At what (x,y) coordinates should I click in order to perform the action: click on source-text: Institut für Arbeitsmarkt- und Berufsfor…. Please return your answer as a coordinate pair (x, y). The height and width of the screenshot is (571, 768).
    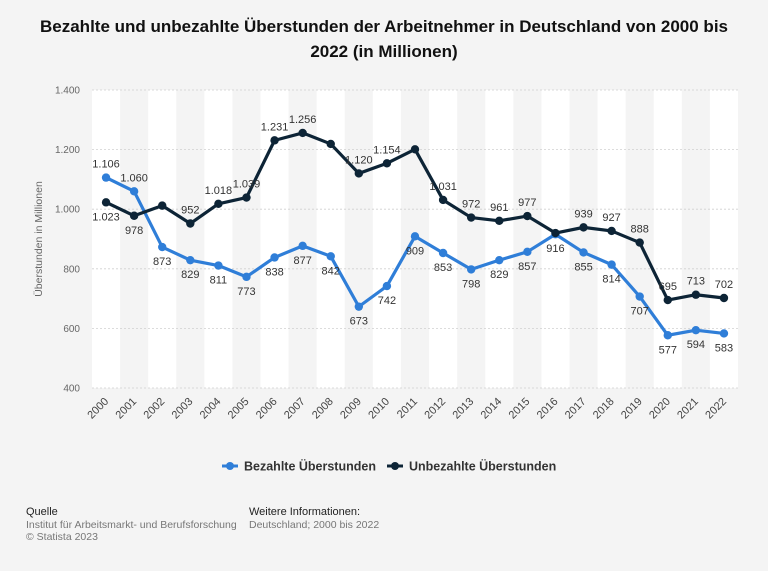
    Looking at the image, I should click on (131, 524).